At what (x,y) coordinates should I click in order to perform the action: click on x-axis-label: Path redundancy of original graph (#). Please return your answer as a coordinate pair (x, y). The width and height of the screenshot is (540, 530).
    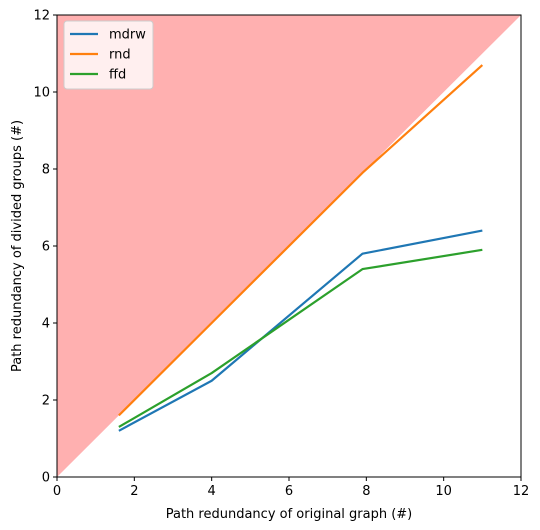
    Looking at the image, I should click on (289, 514).